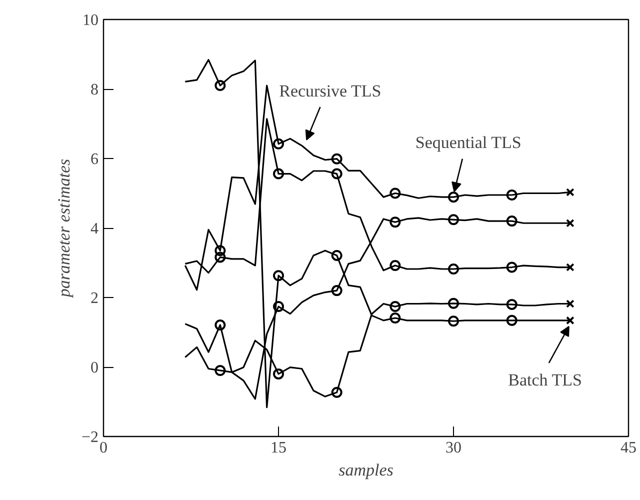 This screenshot has height=500, width=640. I want to click on y-tick-label: 2, so click(94, 298).